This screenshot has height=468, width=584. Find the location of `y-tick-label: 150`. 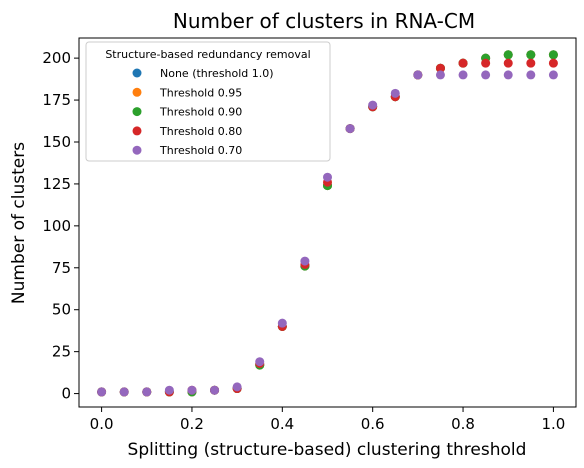

y-tick-label: 150 is located at coordinates (56, 142).